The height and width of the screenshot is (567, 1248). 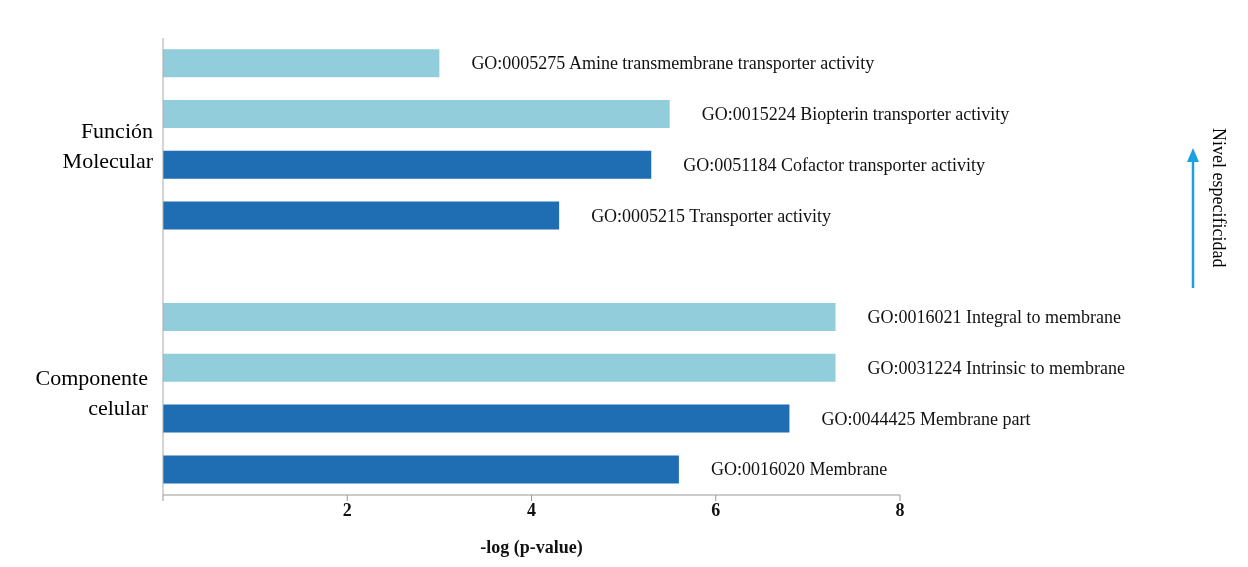 I want to click on x-tick-label: 2, so click(x=347, y=509).